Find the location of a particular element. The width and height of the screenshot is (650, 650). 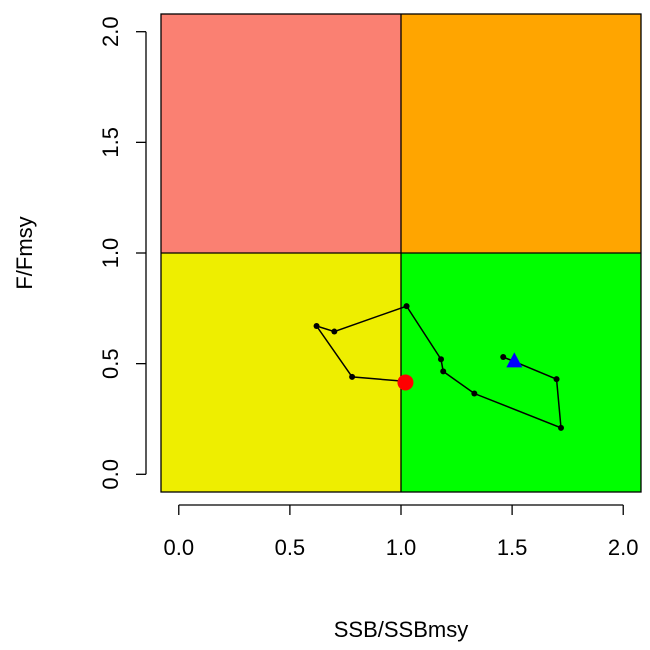

y-tick-label: 2.0 is located at coordinates (110, 31).